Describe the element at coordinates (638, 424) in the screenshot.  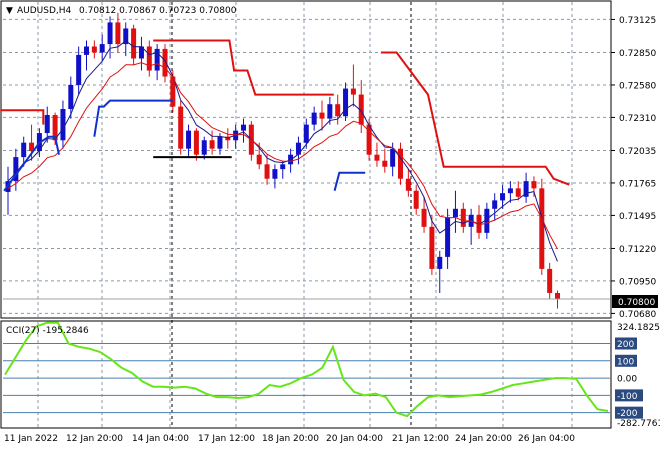
I see `cci-tick-label: -282.7761` at that location.